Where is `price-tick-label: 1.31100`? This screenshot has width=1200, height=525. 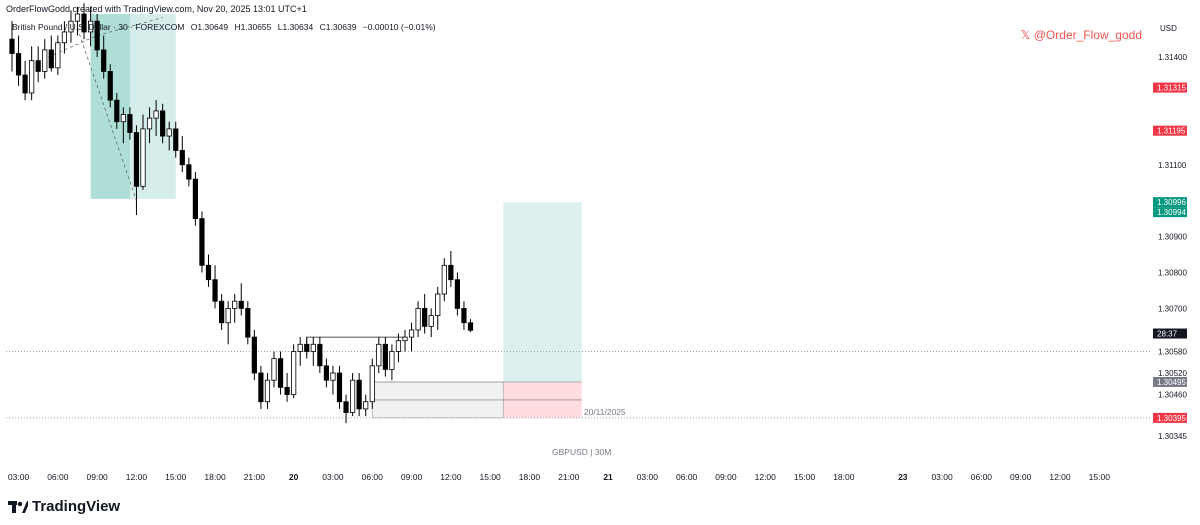 price-tick-label: 1.31100 is located at coordinates (1172, 165).